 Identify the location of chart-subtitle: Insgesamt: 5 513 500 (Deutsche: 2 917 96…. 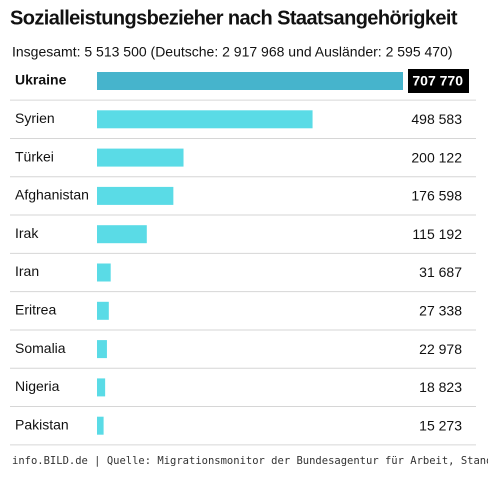
(232, 52).